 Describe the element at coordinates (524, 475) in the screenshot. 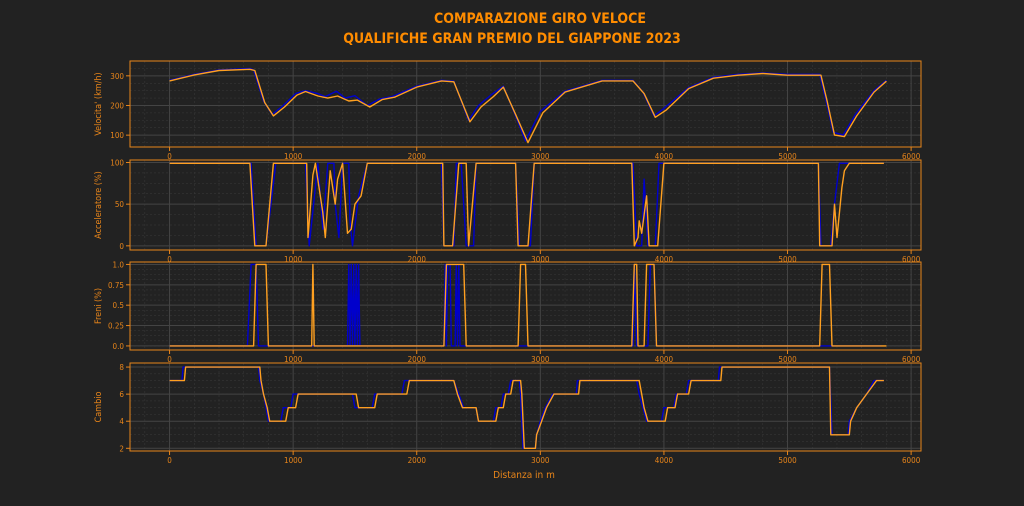

I see `x-axis-label: Distanza in m` at that location.